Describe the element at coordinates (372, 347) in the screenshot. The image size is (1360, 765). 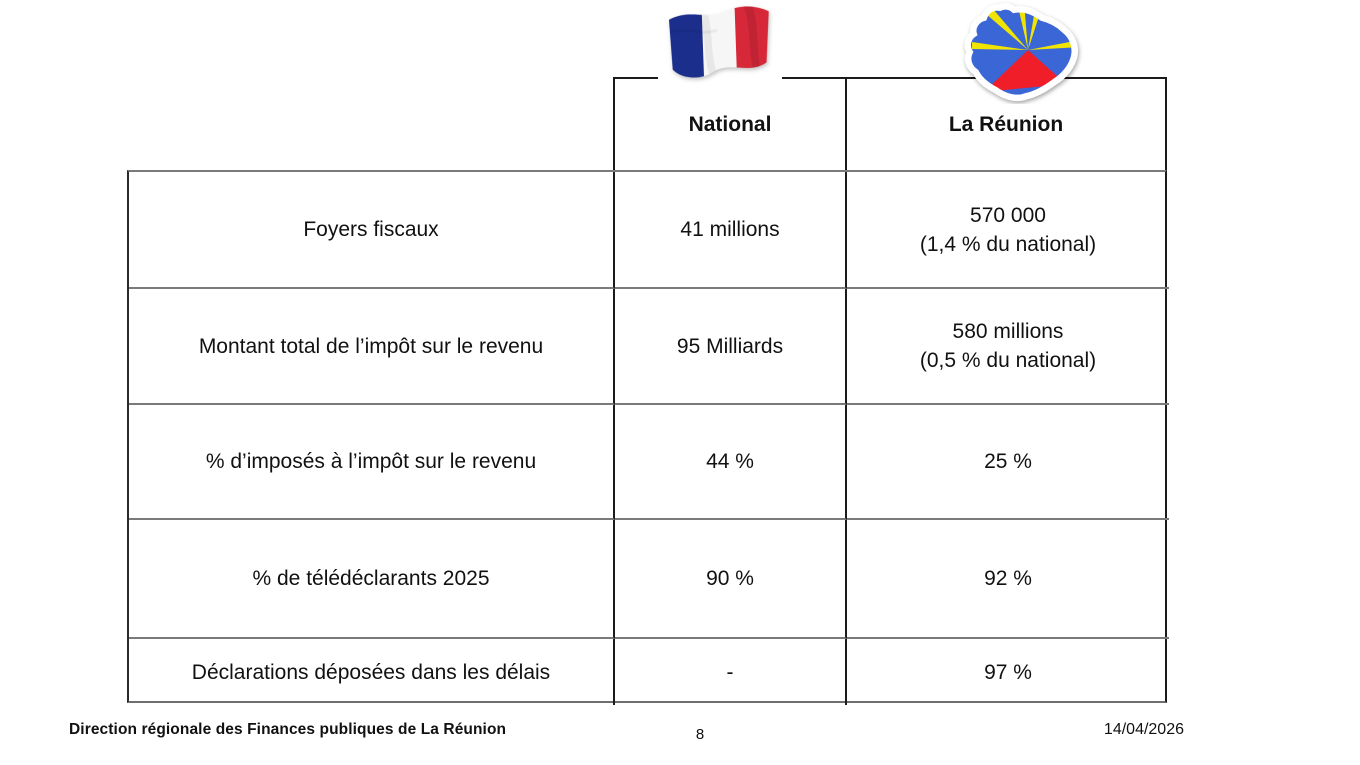
I see `row-label: Montant total de l’impôt sur le revenu` at that location.